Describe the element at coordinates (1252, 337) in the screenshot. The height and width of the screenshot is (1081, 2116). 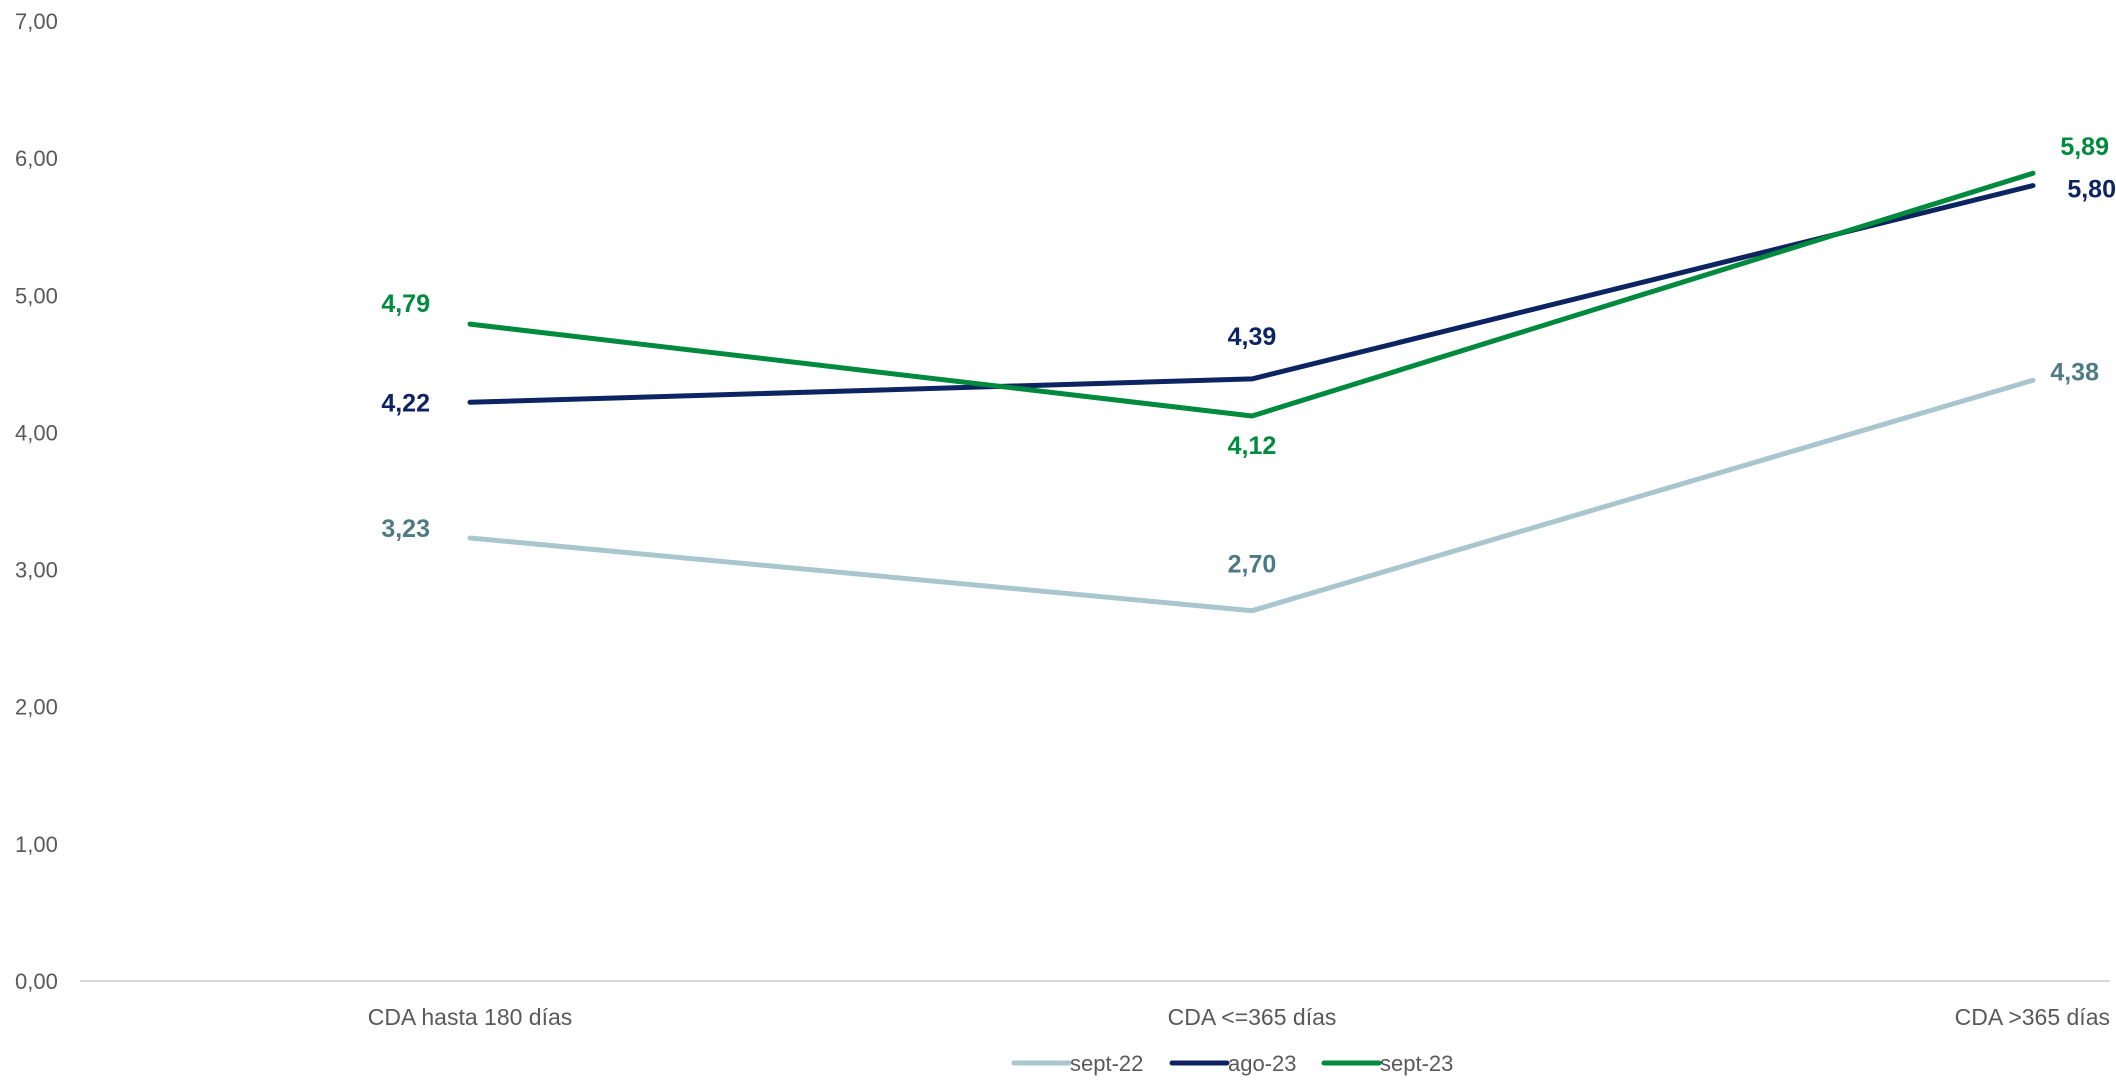
I see `data-label: 4,39` at that location.